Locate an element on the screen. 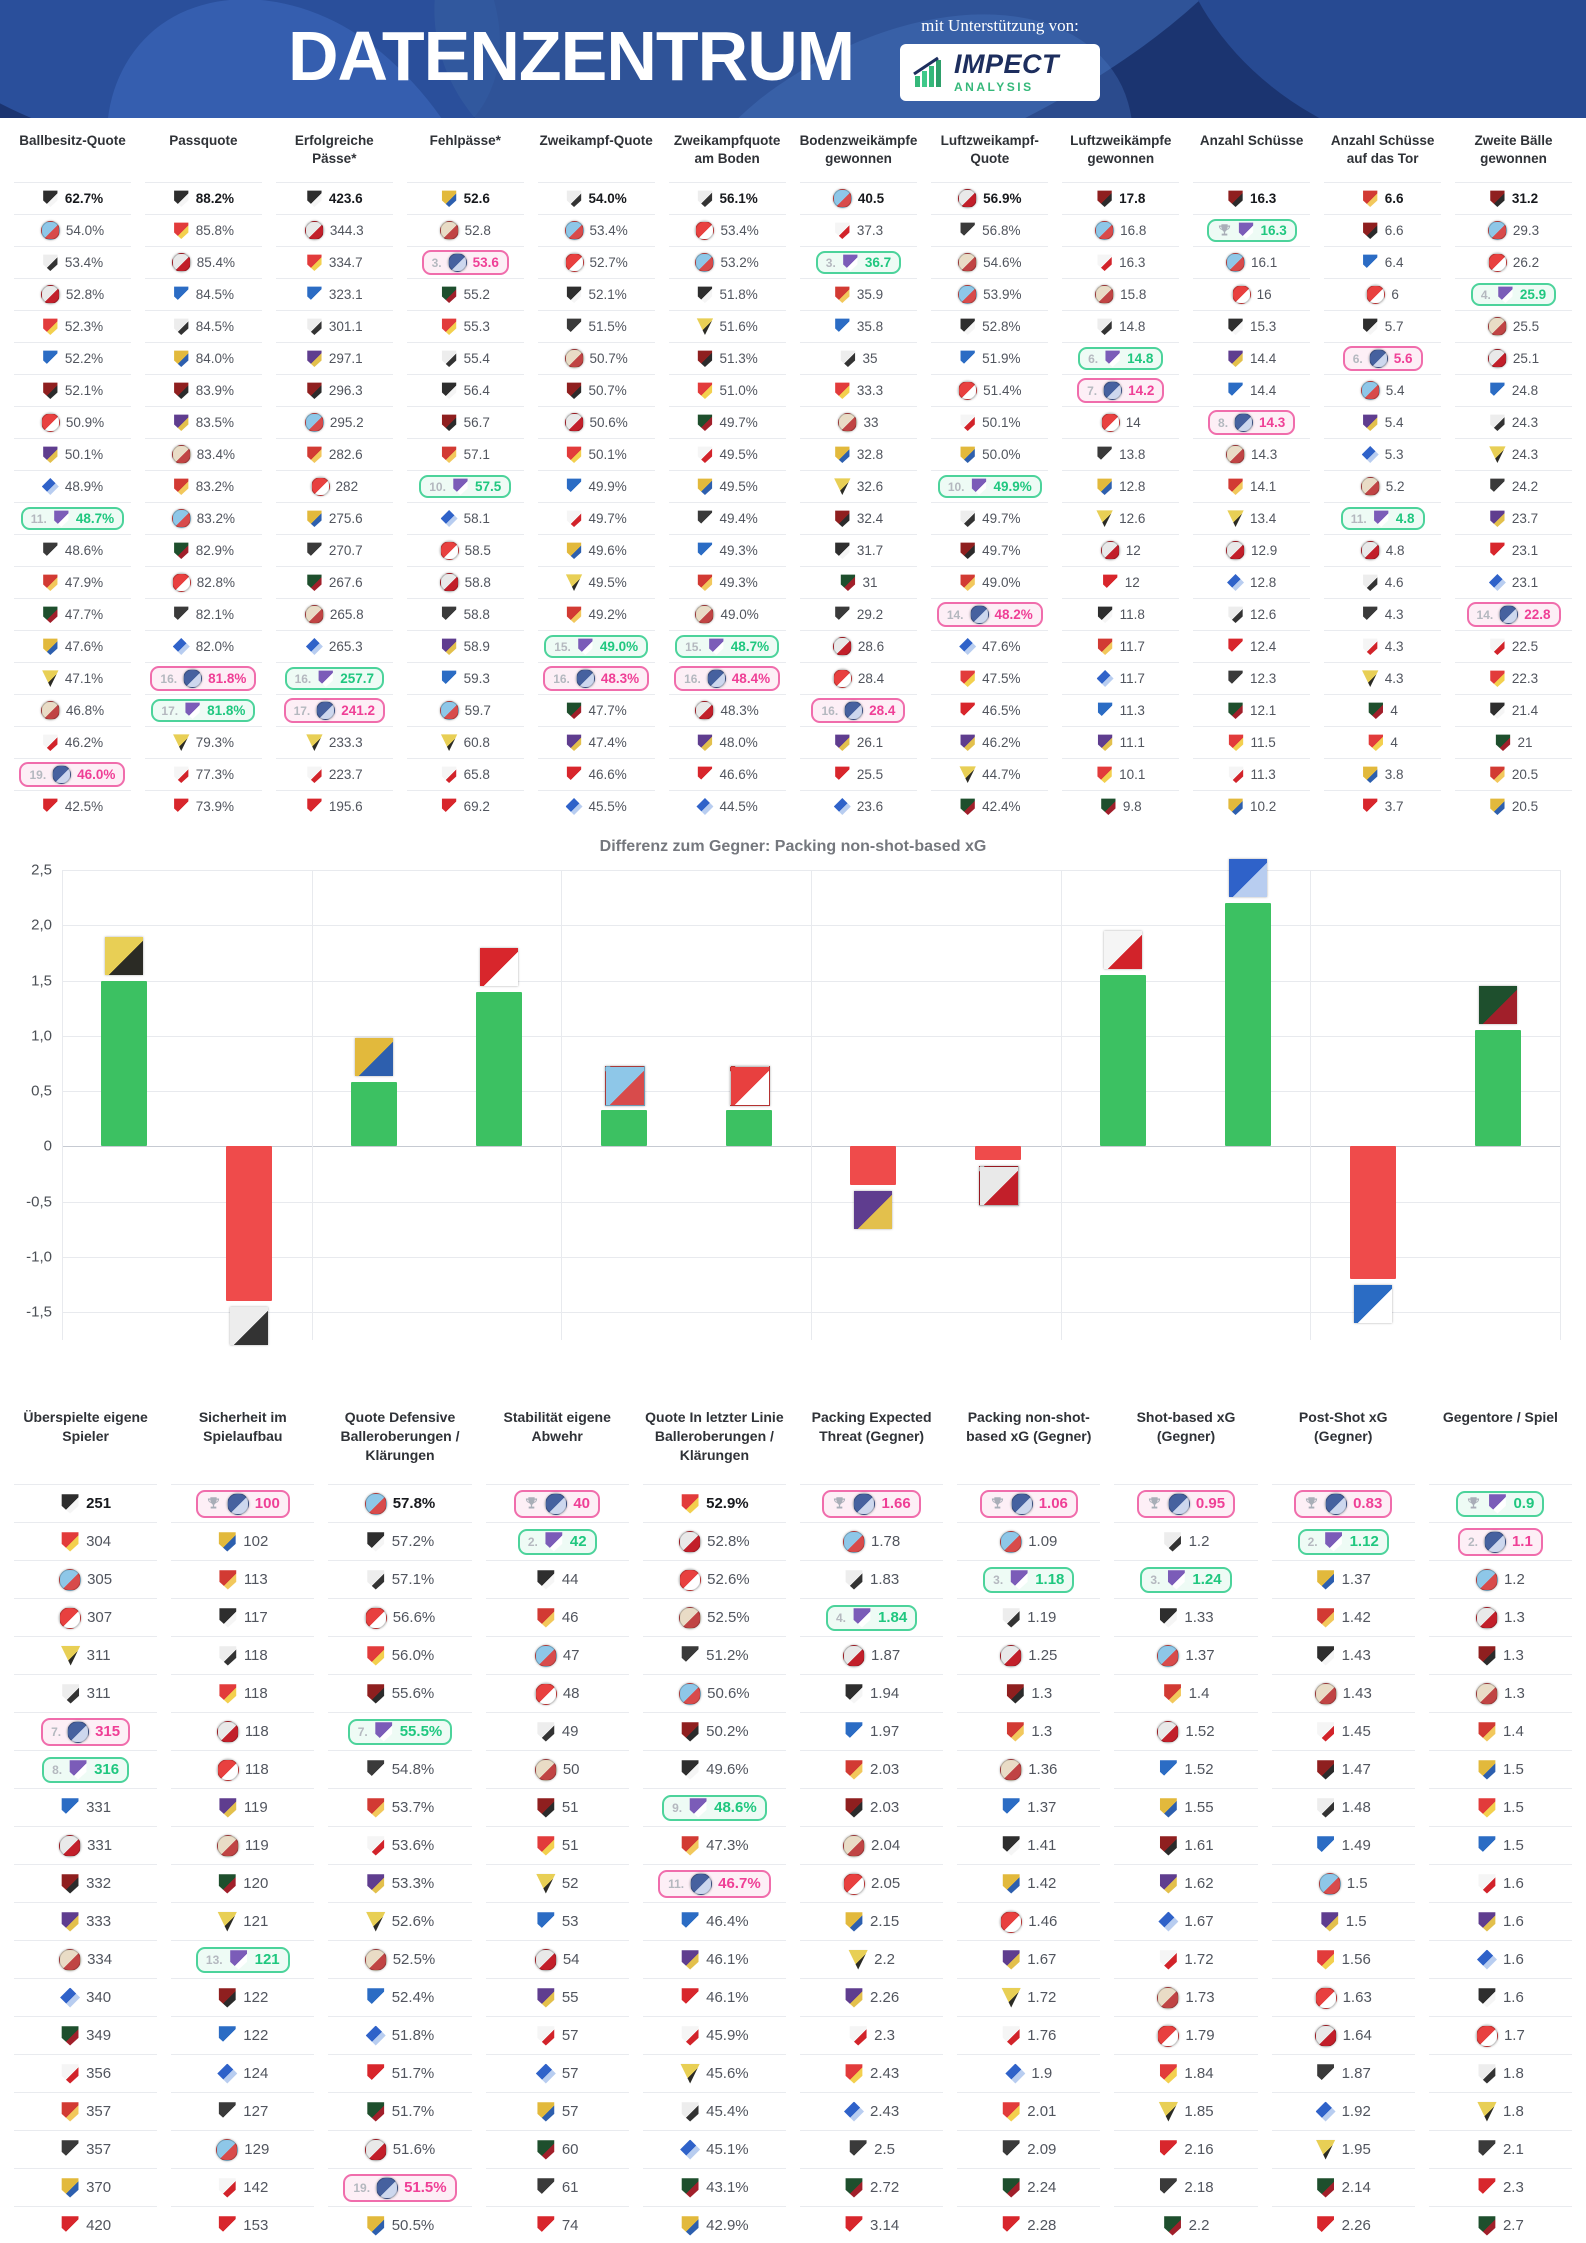  sponsor-block: mit Unterstützung von: IMPECT ANALYSIS is located at coordinates (1000, 58).